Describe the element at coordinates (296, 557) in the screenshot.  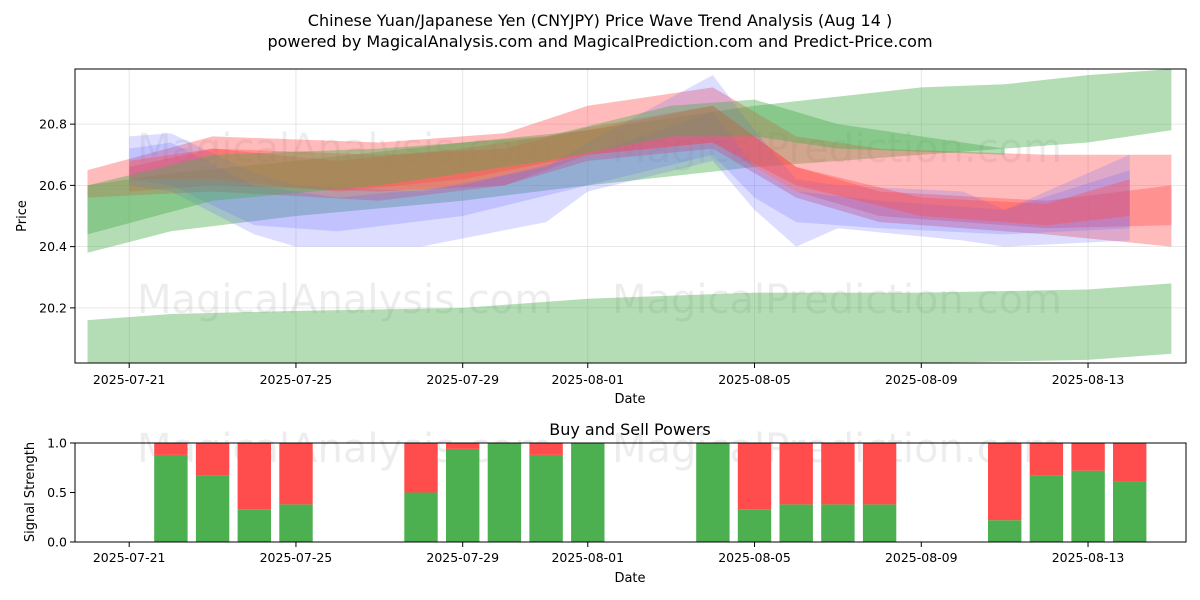
I see `signal-x-tick-label: 2025-07-25` at that location.